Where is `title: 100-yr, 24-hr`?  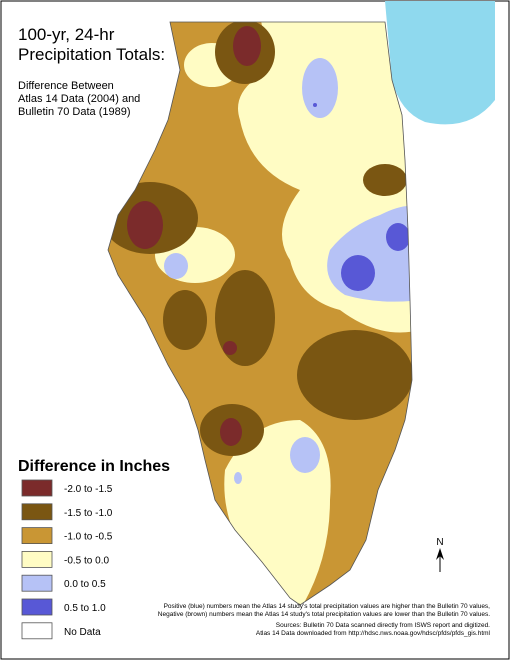
title: 100-yr, 24-hr is located at coordinates (66, 34).